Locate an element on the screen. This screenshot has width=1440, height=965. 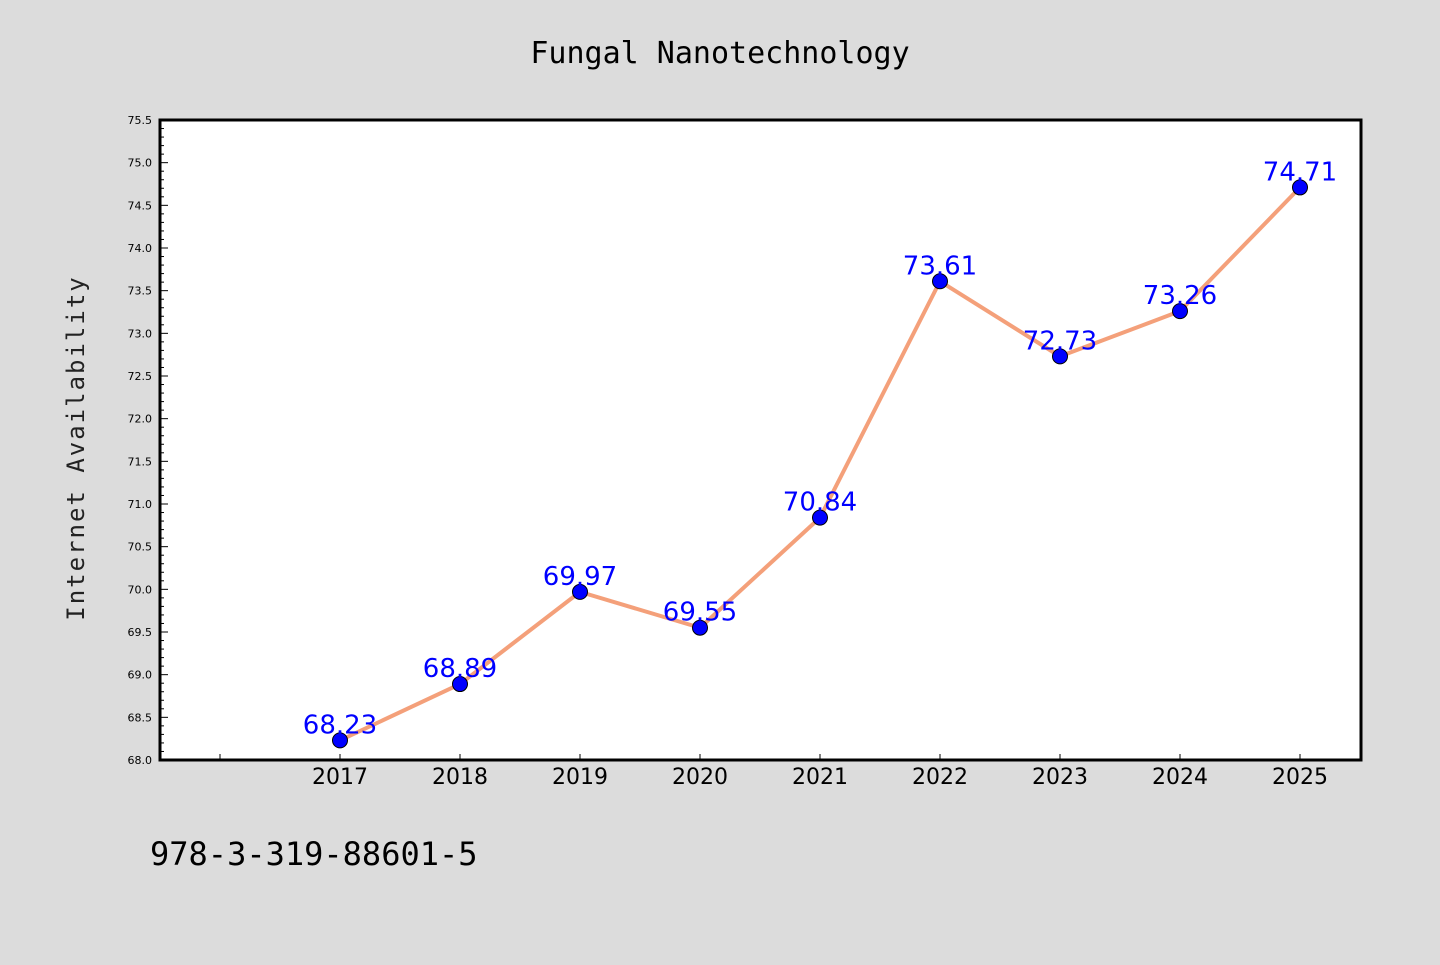
x-tick-label: 2020 is located at coordinates (700, 777).